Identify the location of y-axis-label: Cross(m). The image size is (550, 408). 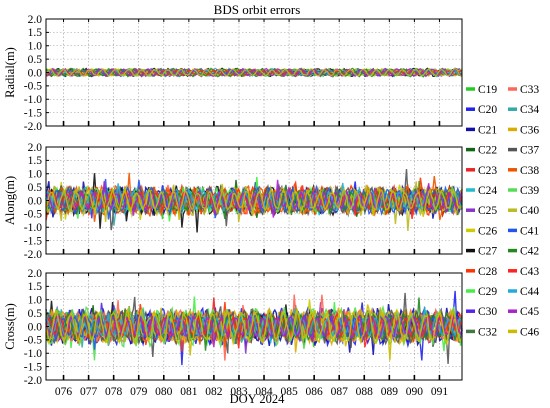
(10, 326).